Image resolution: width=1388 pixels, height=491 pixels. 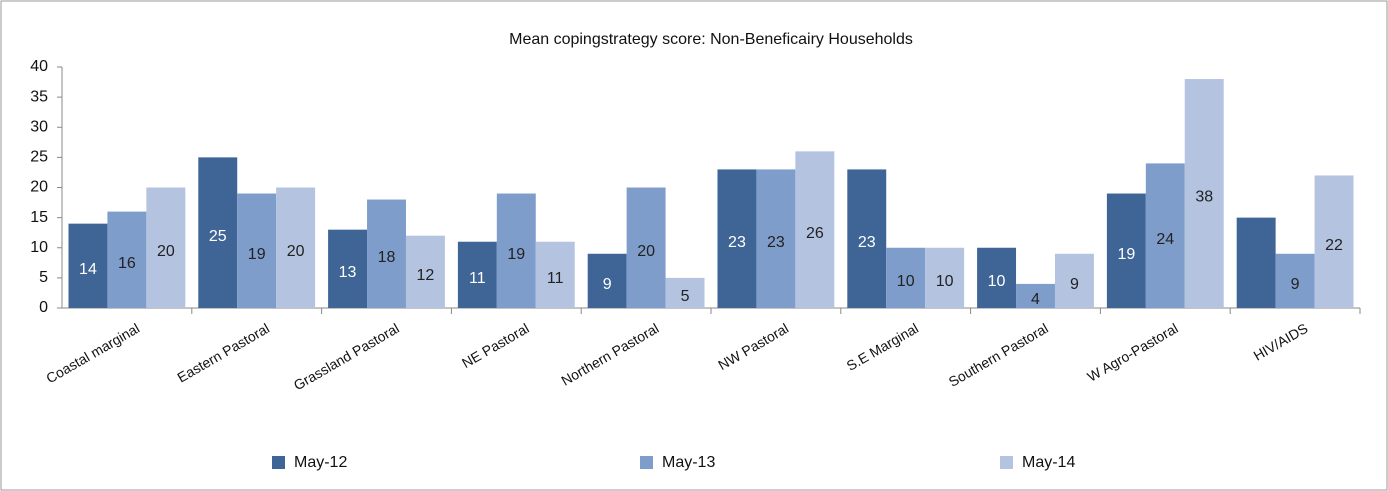 I want to click on y-tick-label: 35, so click(x=39, y=96).